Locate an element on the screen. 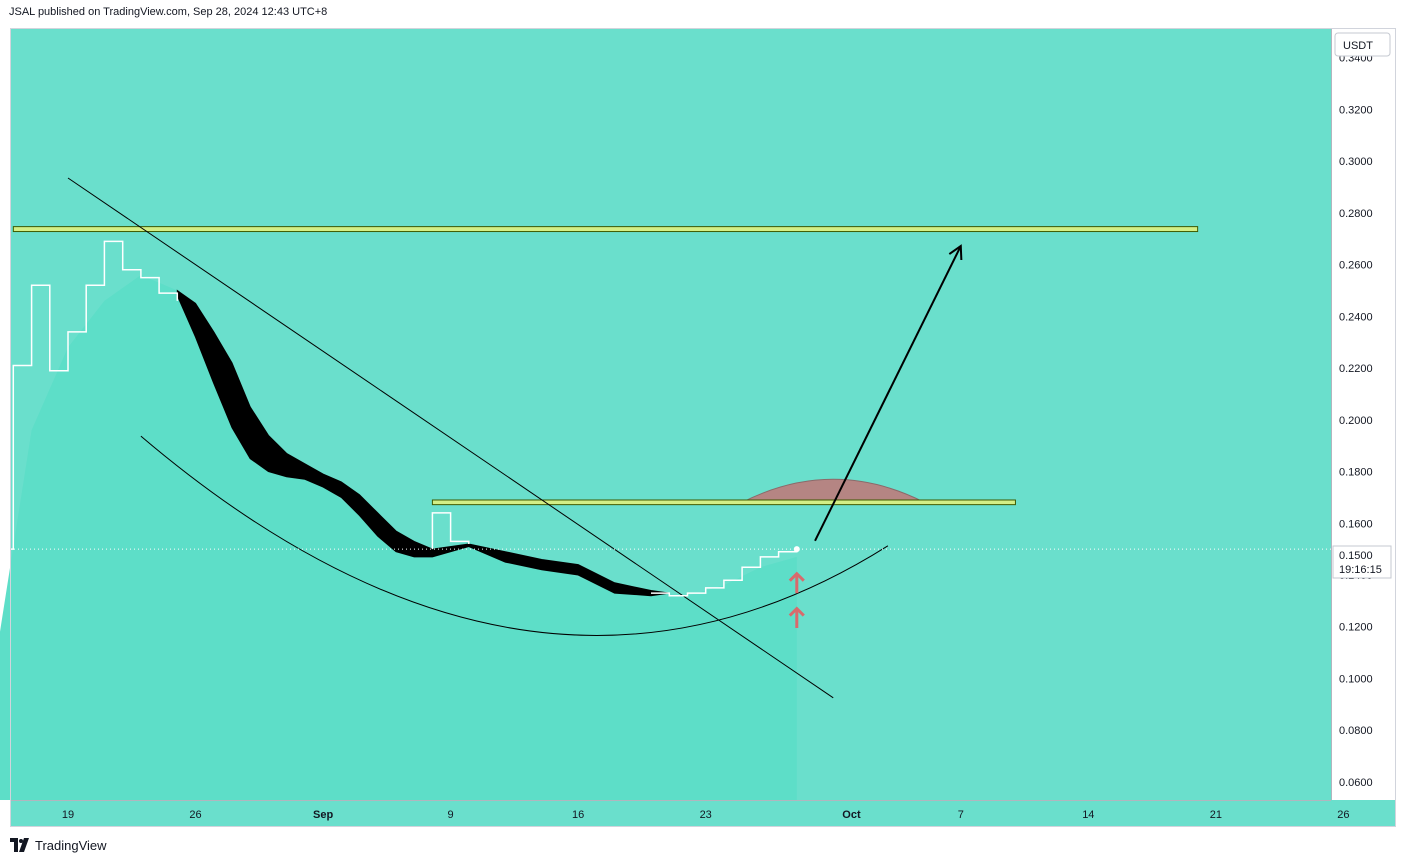 This screenshot has width=1406, height=863. y-tick-label: 0.2000 is located at coordinates (1356, 421).